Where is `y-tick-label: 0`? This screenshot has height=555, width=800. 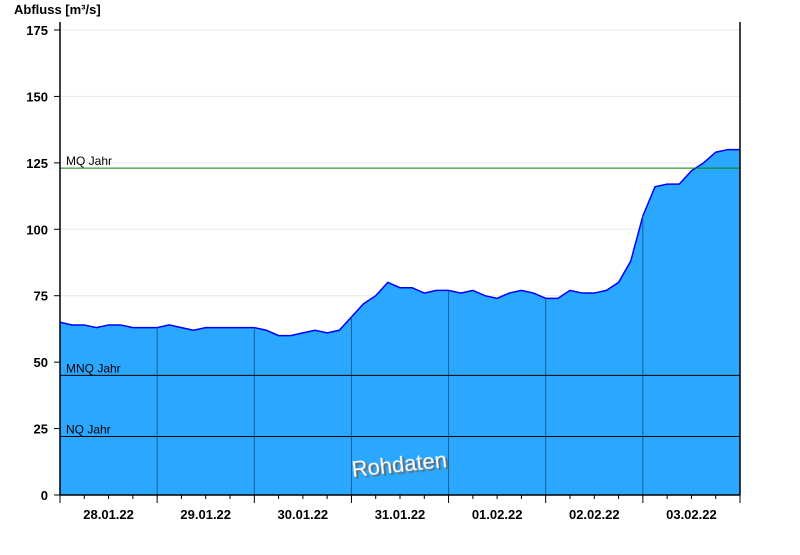 y-tick-label: 0 is located at coordinates (44, 495).